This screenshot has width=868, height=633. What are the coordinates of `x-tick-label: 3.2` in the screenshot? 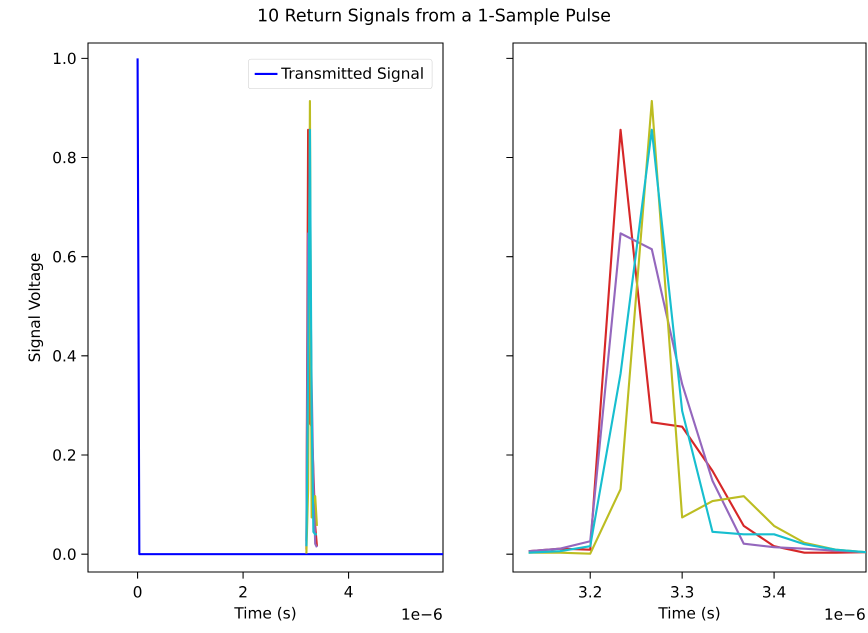 It's located at (590, 592).